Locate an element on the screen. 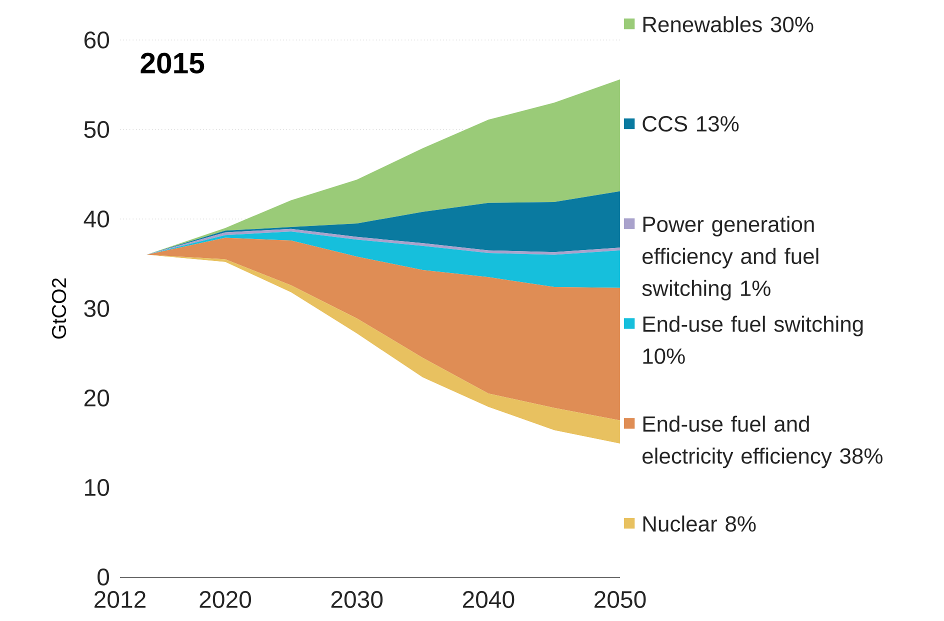 The width and height of the screenshot is (944, 621). y-tick-label: 60 is located at coordinates (97, 39).